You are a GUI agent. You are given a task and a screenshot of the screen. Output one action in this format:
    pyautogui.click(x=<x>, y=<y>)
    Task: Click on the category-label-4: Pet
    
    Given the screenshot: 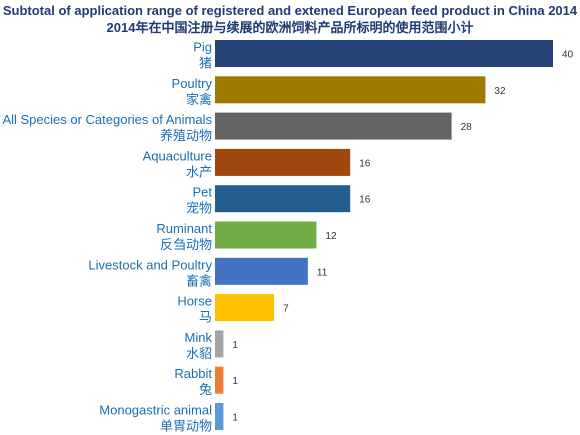 What is the action you would take?
    pyautogui.click(x=202, y=192)
    